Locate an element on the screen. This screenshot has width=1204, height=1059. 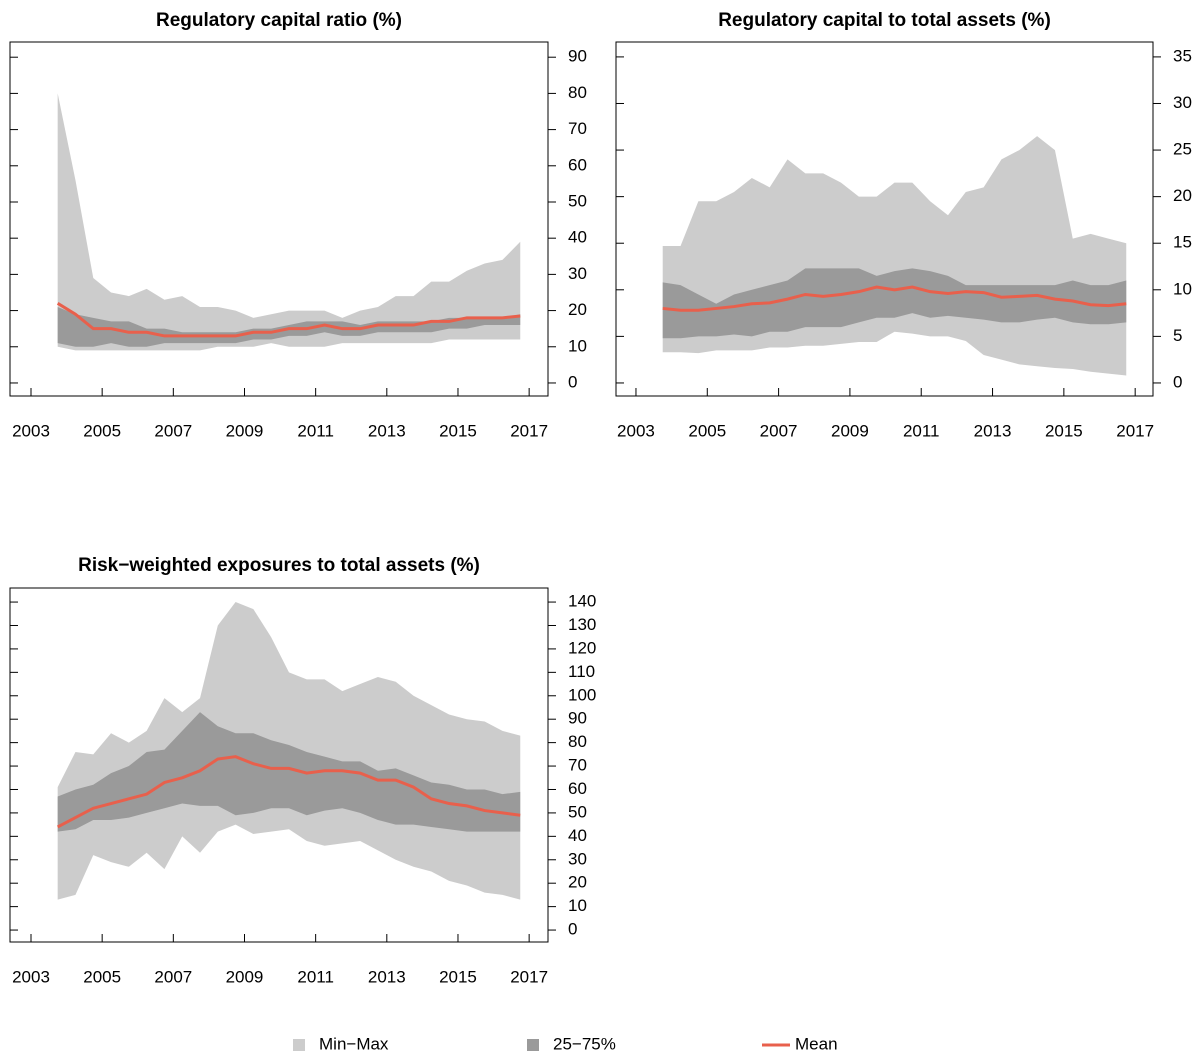
y-tick-label: 130 is located at coordinates (582, 624).